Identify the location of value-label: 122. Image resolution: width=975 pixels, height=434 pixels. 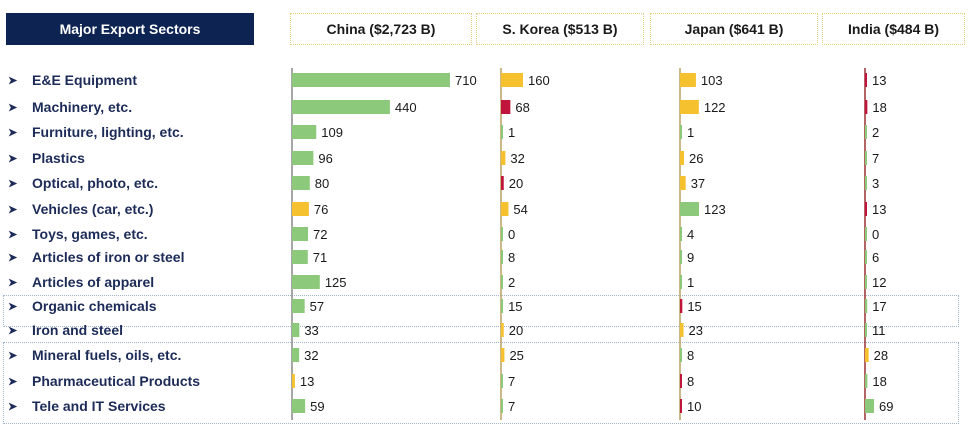
(715, 107).